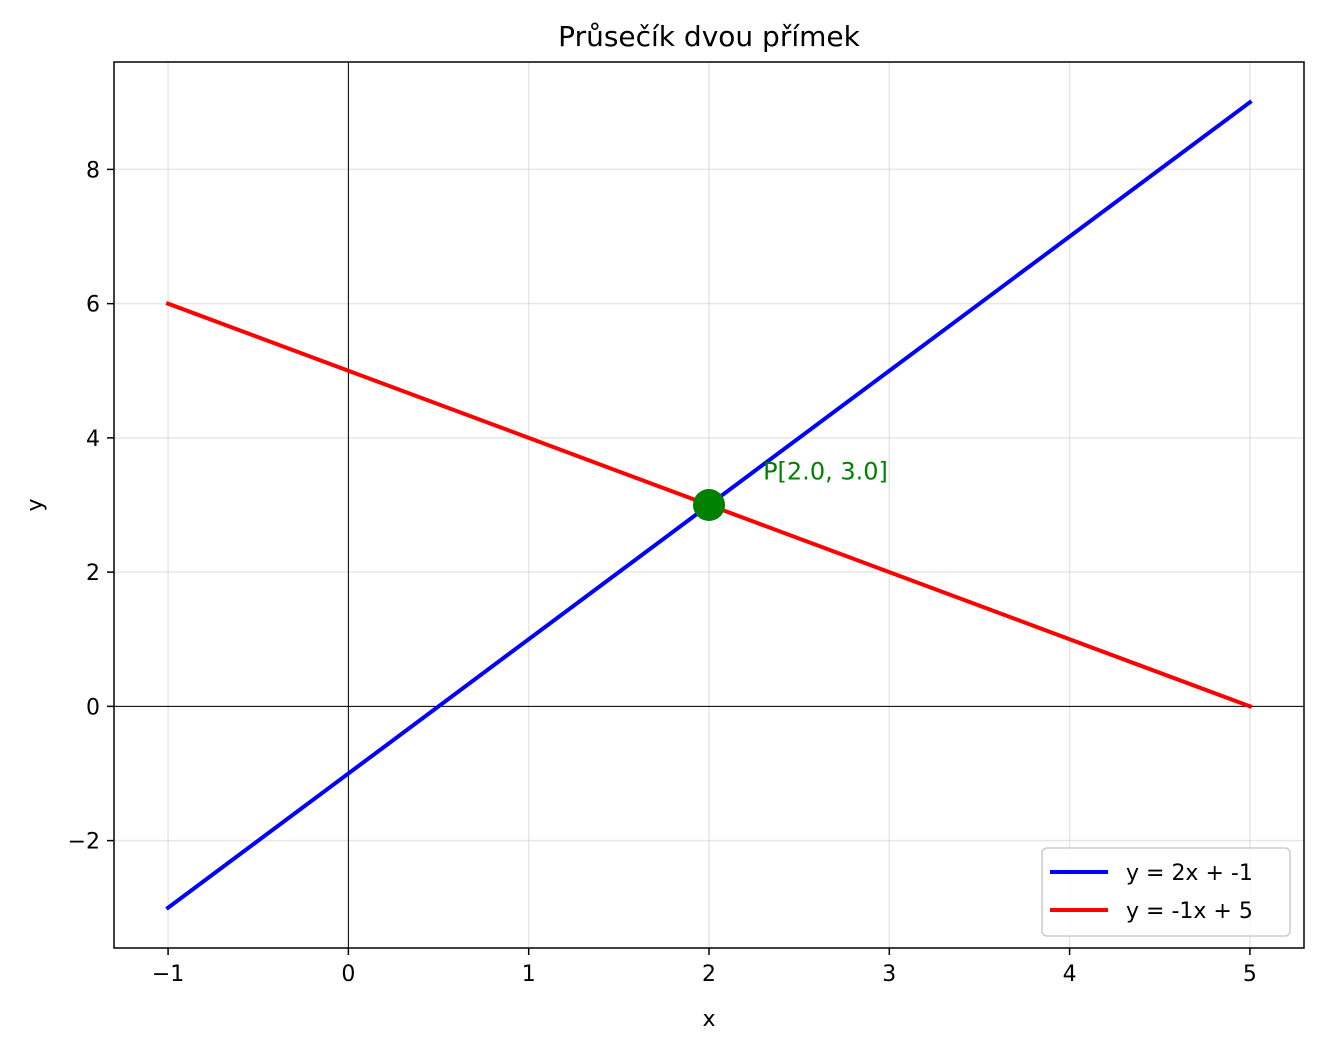  What do you see at coordinates (790, 489) in the screenshot?
I see `intersection-layer: P[2.0, 3.0]` at bounding box center [790, 489].